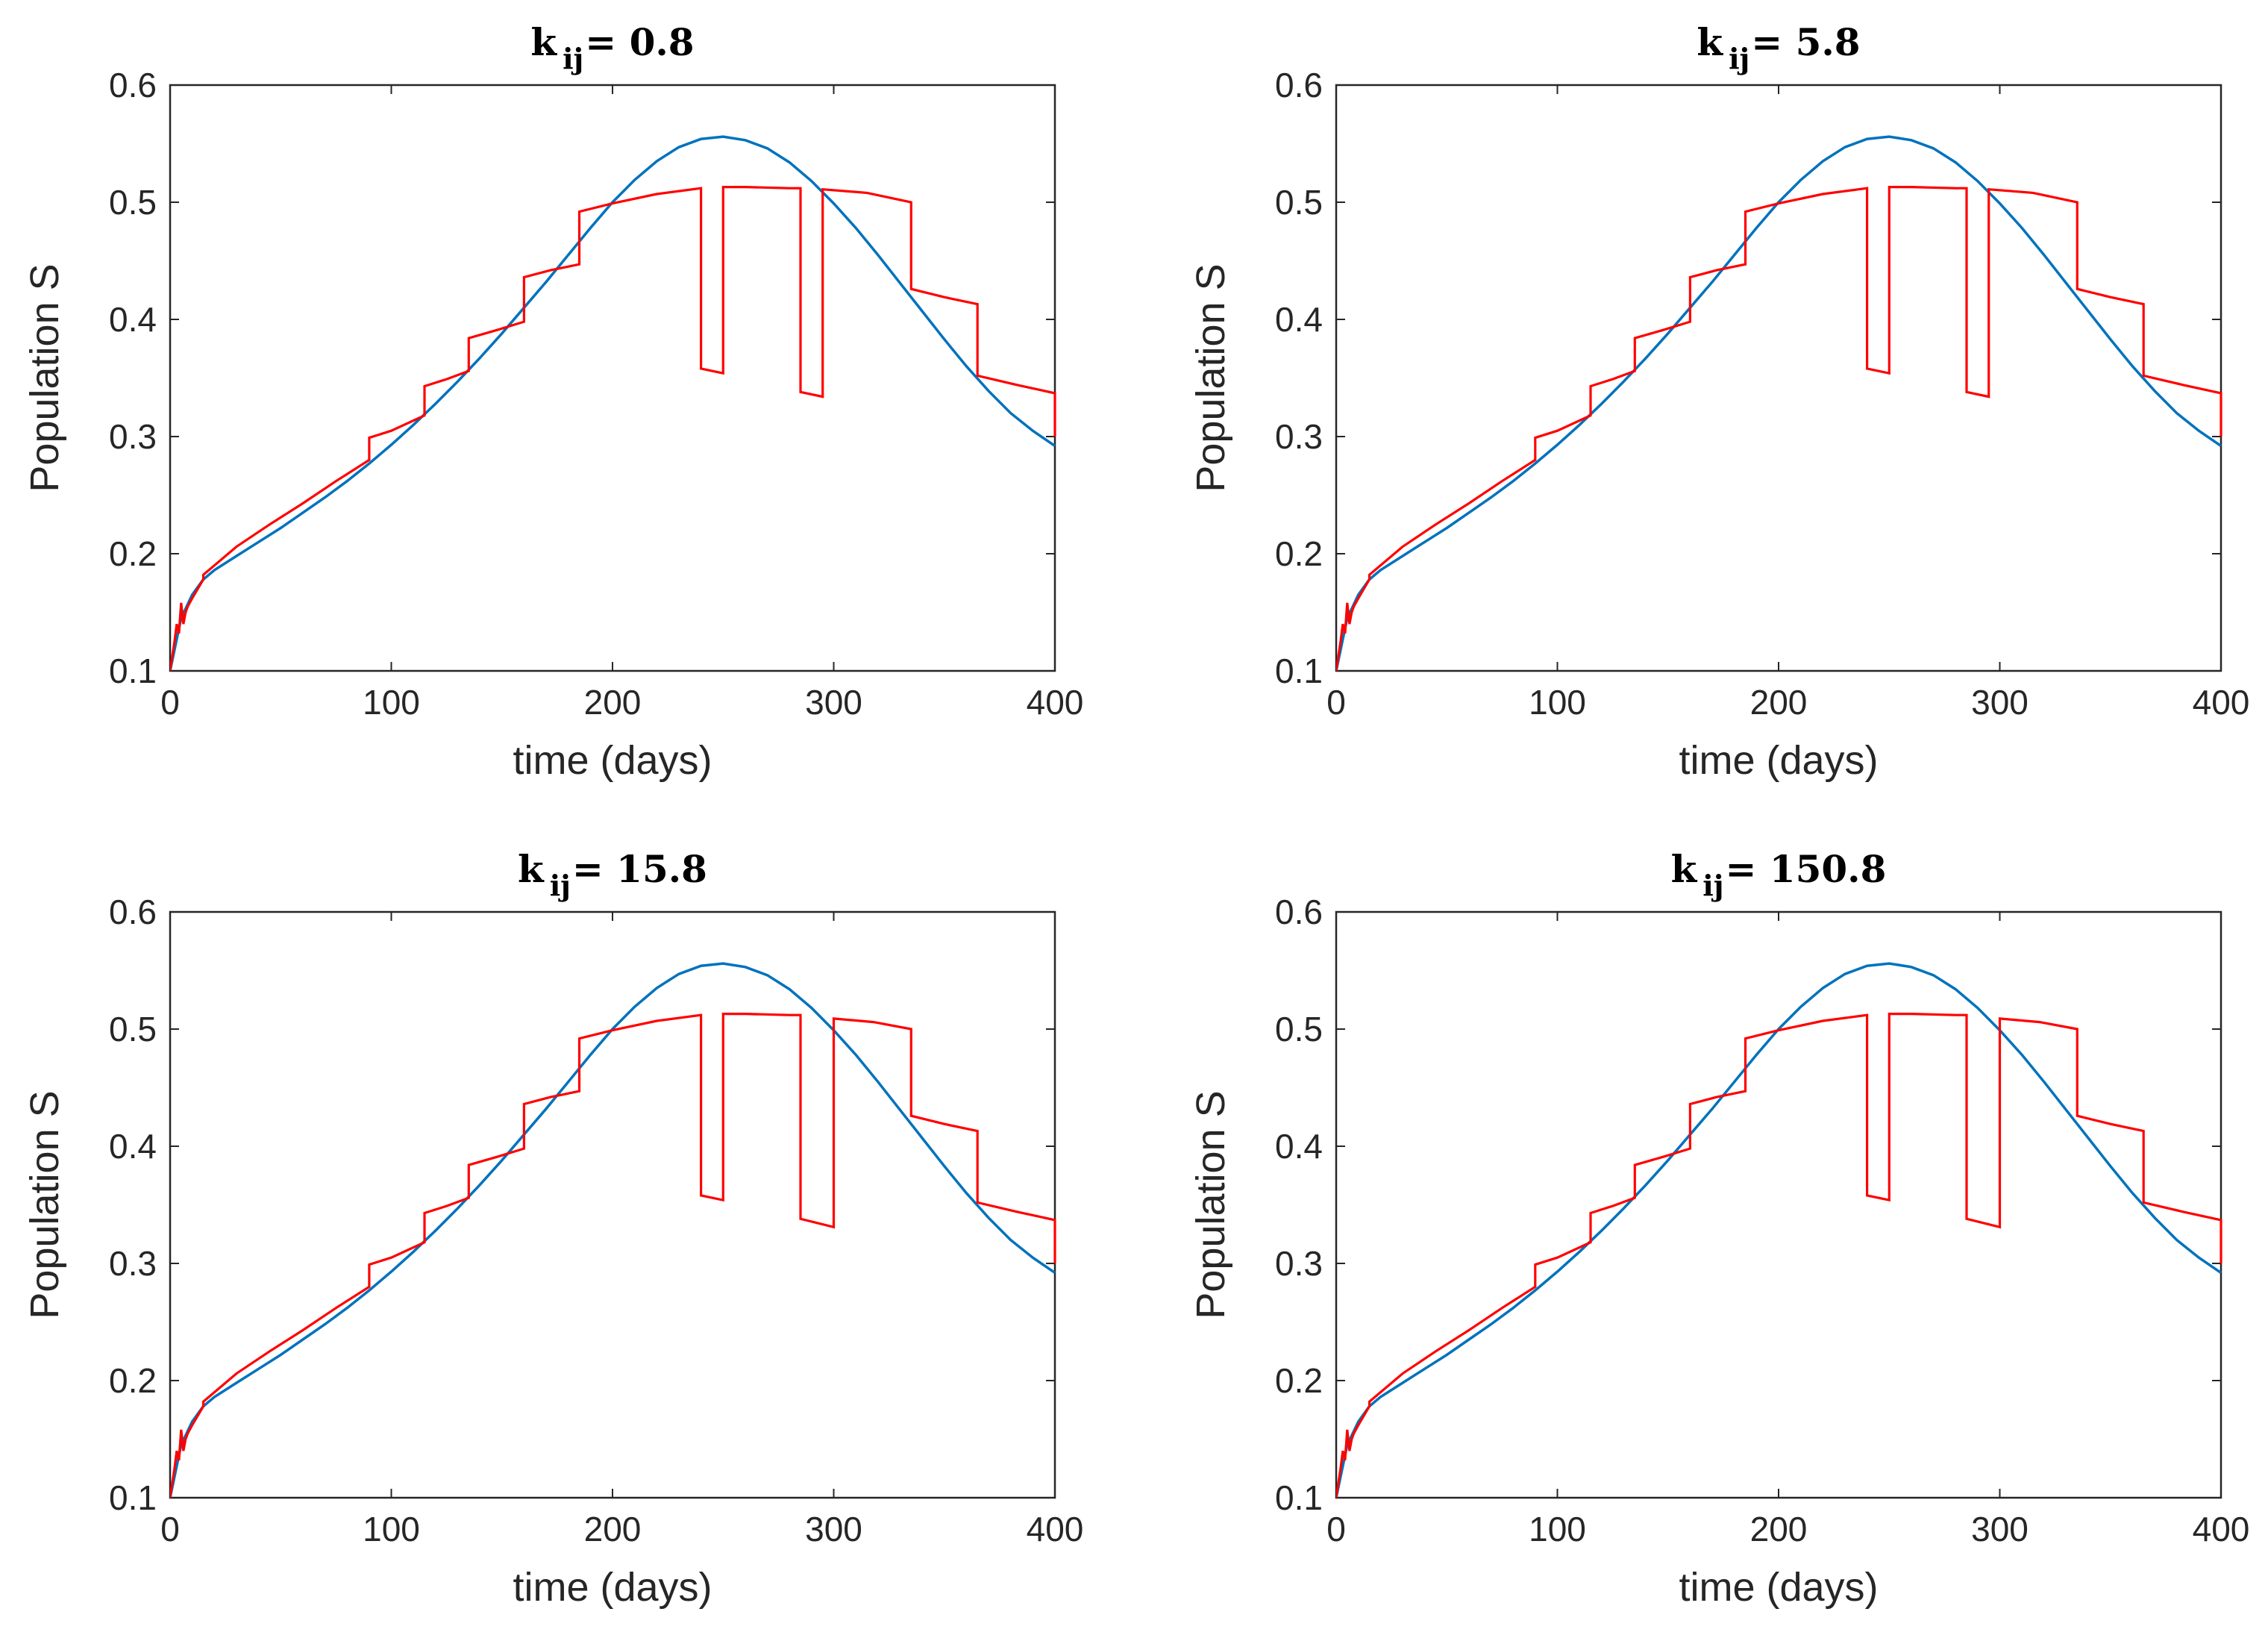 This screenshot has width=2268, height=1644. I want to click on chart-title: k ij= 5.8, so click(1778, 47).